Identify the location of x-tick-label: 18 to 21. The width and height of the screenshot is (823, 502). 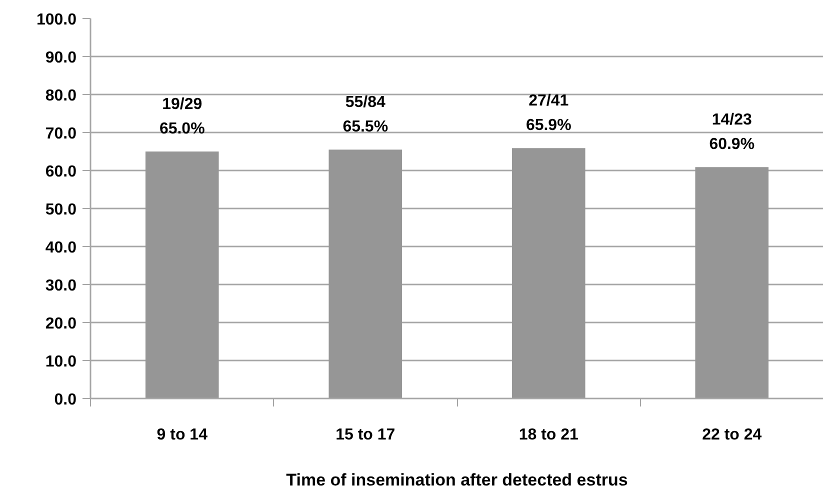
(548, 435).